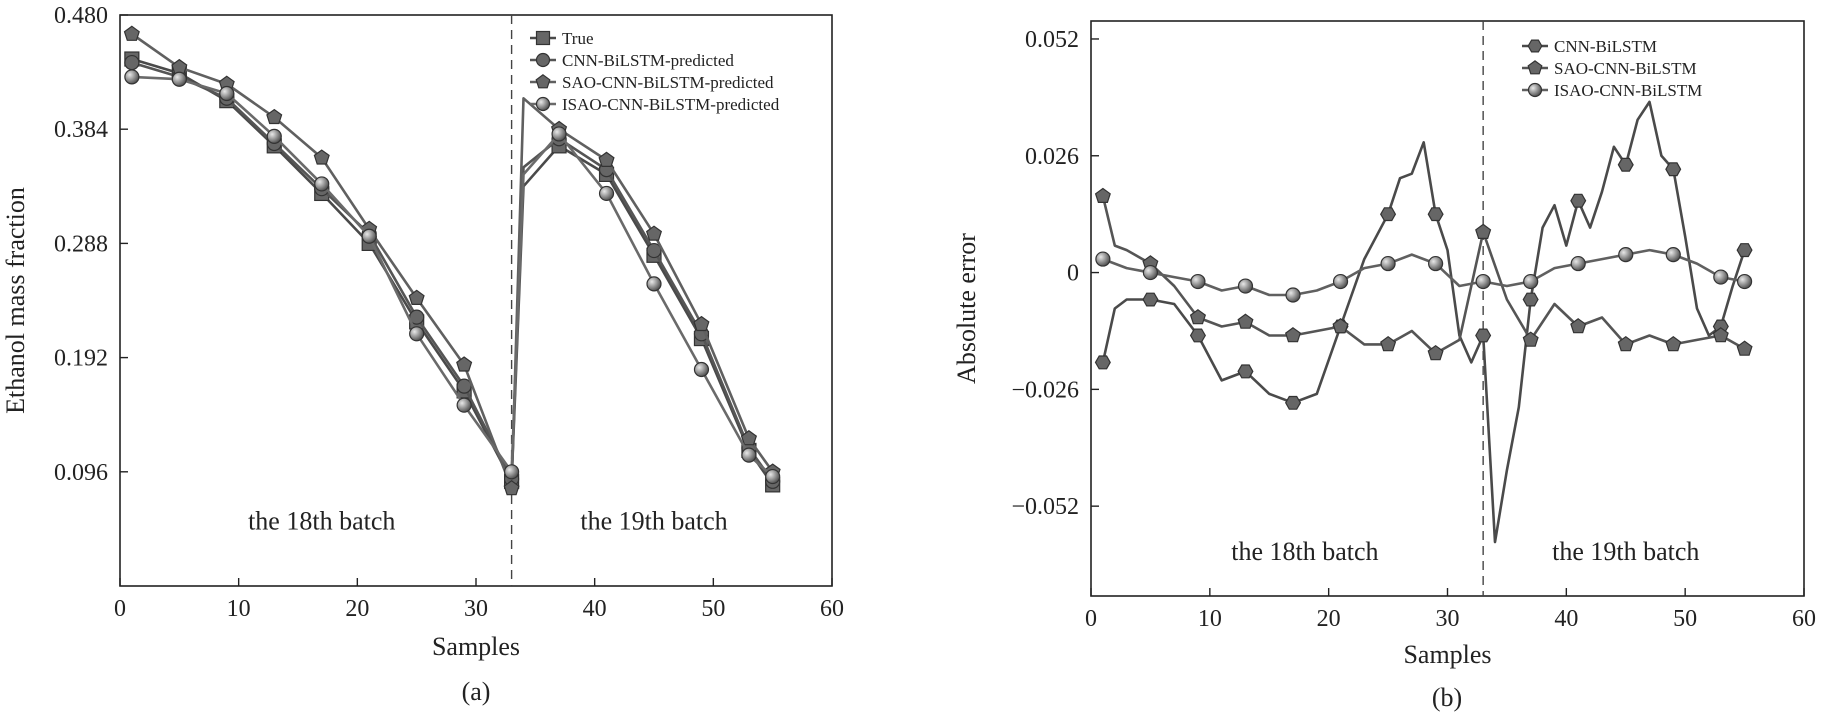  I want to click on x-tick-label: 50, so click(713, 609).